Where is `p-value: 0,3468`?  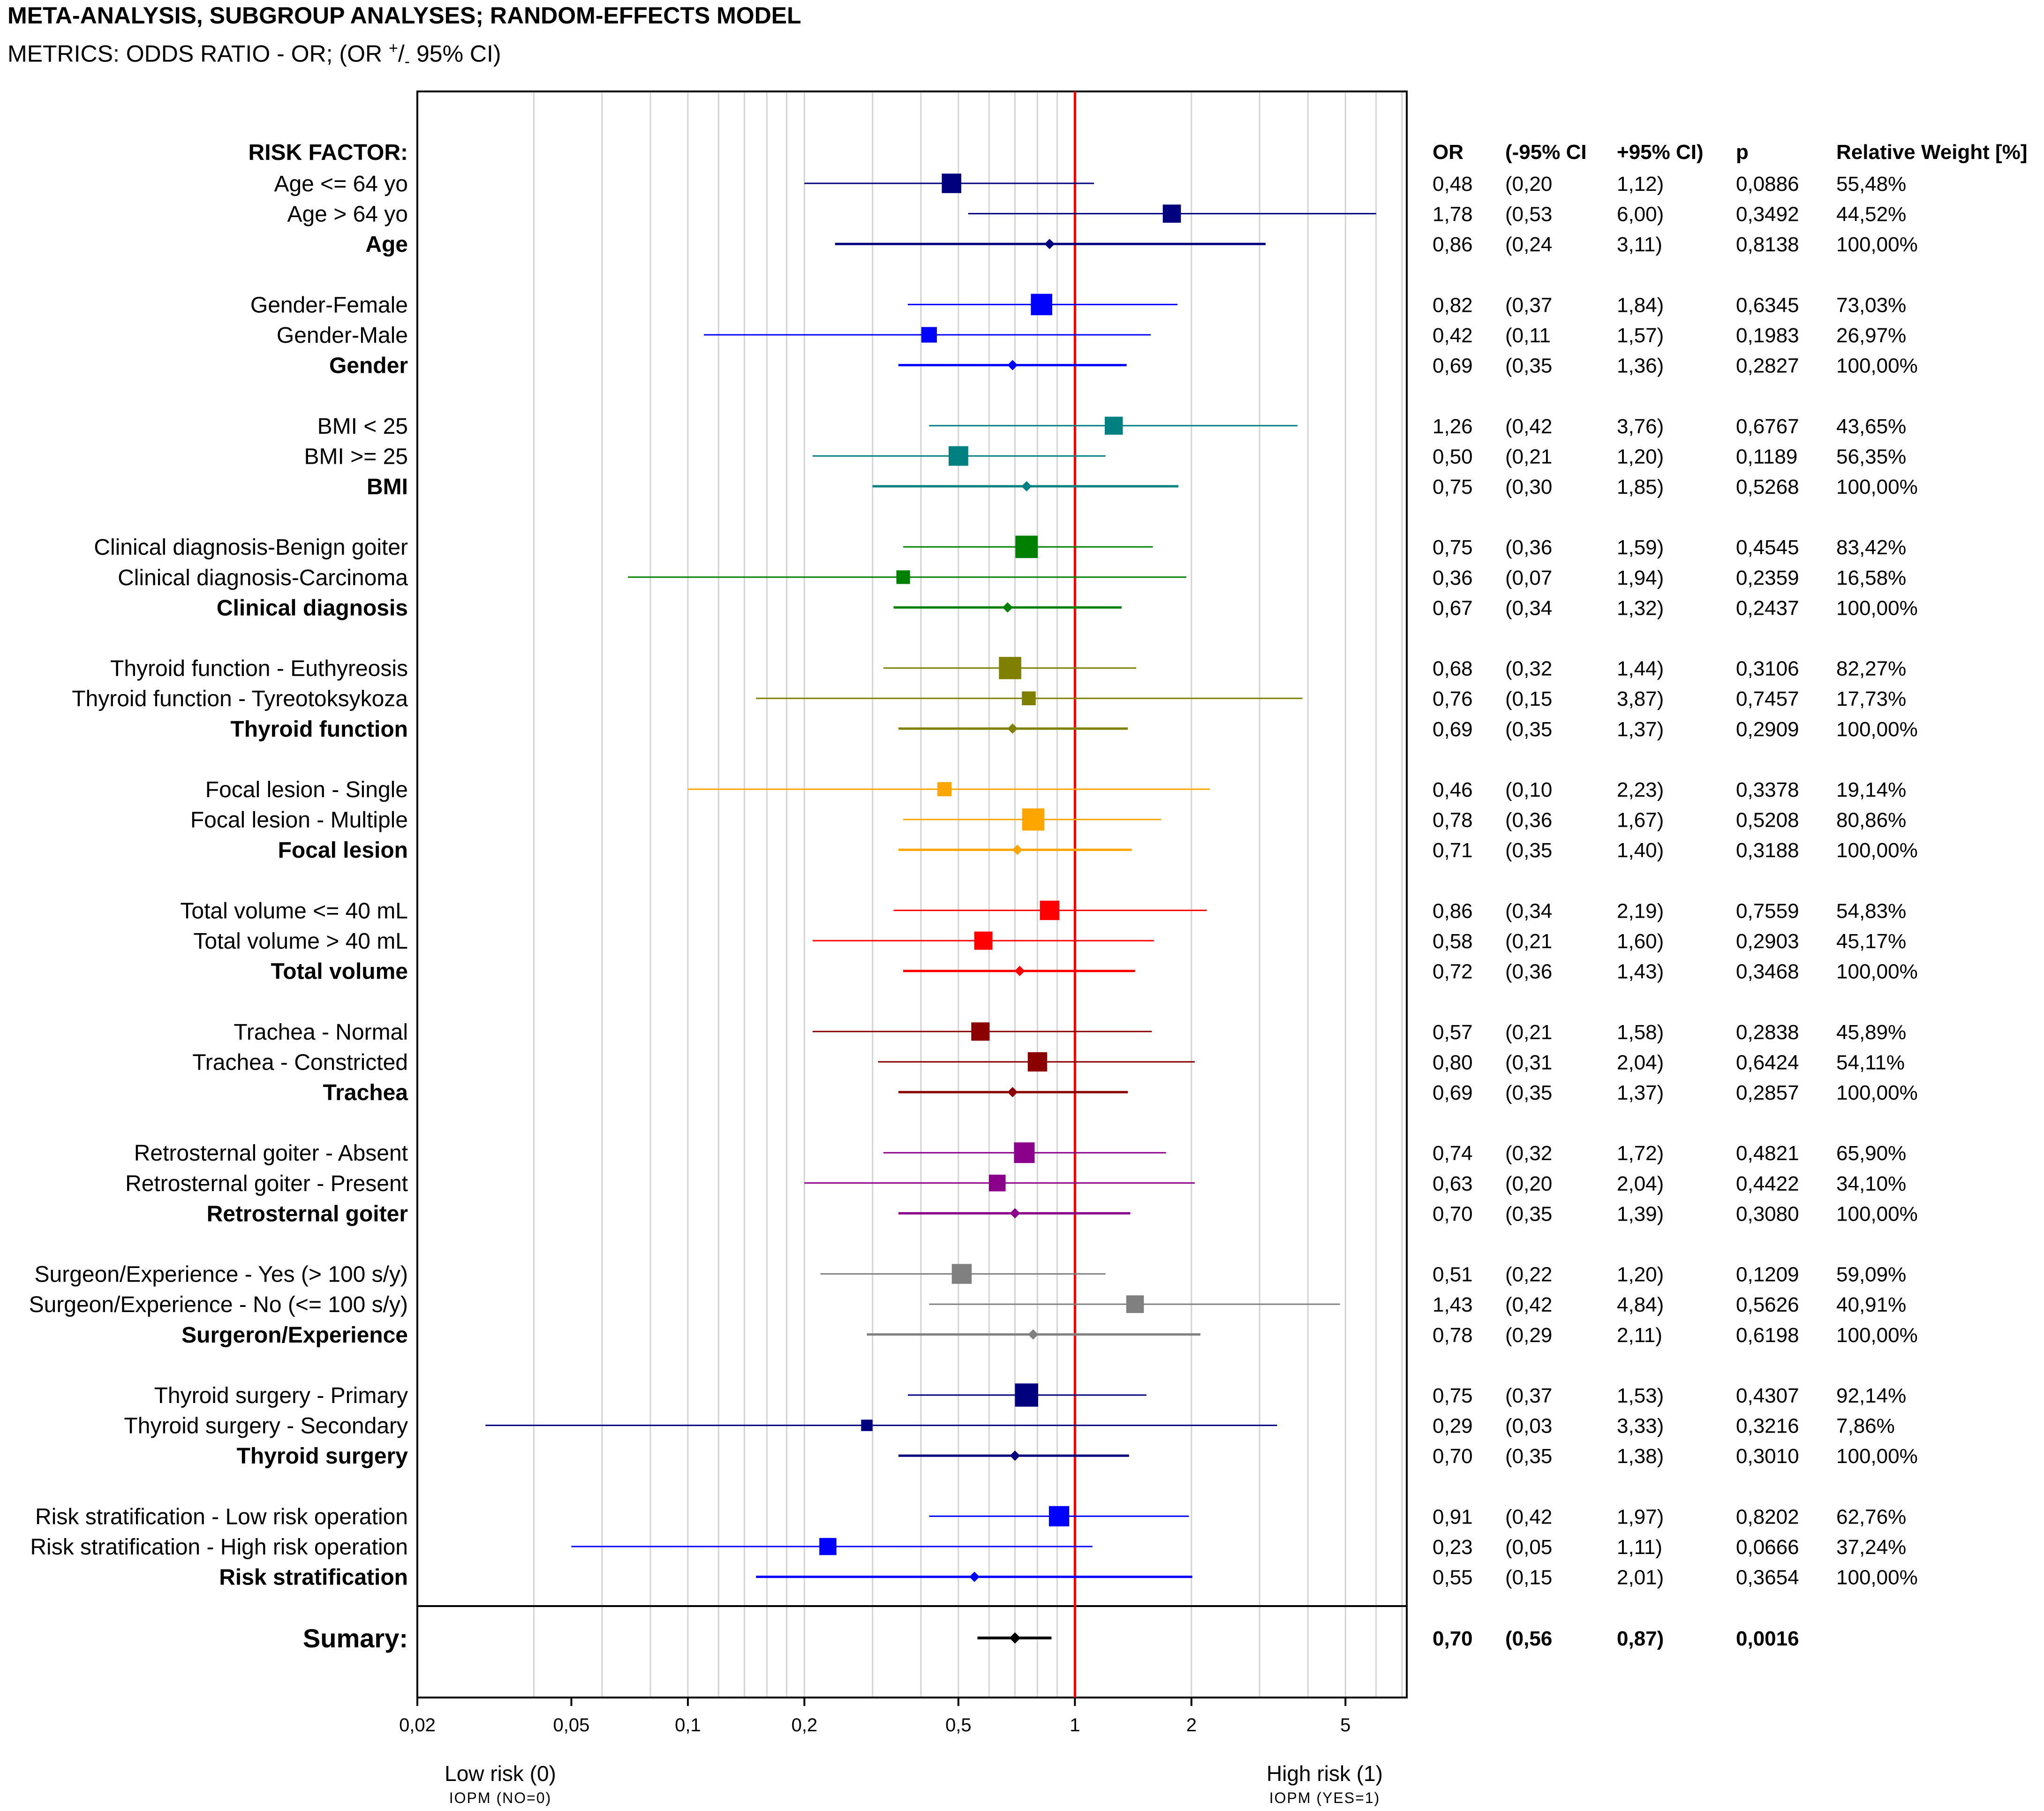 p-value: 0,3468 is located at coordinates (1767, 971).